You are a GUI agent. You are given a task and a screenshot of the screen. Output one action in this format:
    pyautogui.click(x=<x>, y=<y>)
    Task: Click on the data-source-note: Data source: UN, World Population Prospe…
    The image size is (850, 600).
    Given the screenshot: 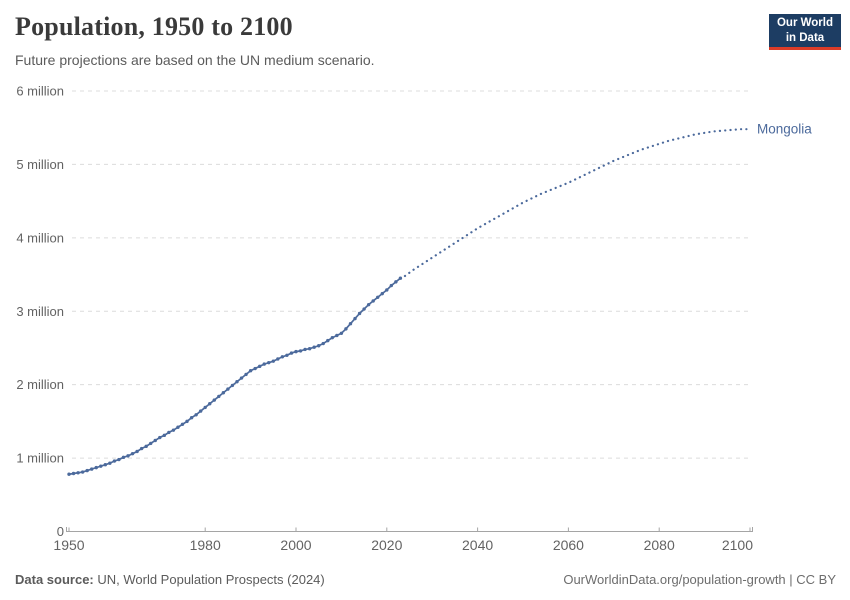 What is the action you would take?
    pyautogui.click(x=170, y=579)
    